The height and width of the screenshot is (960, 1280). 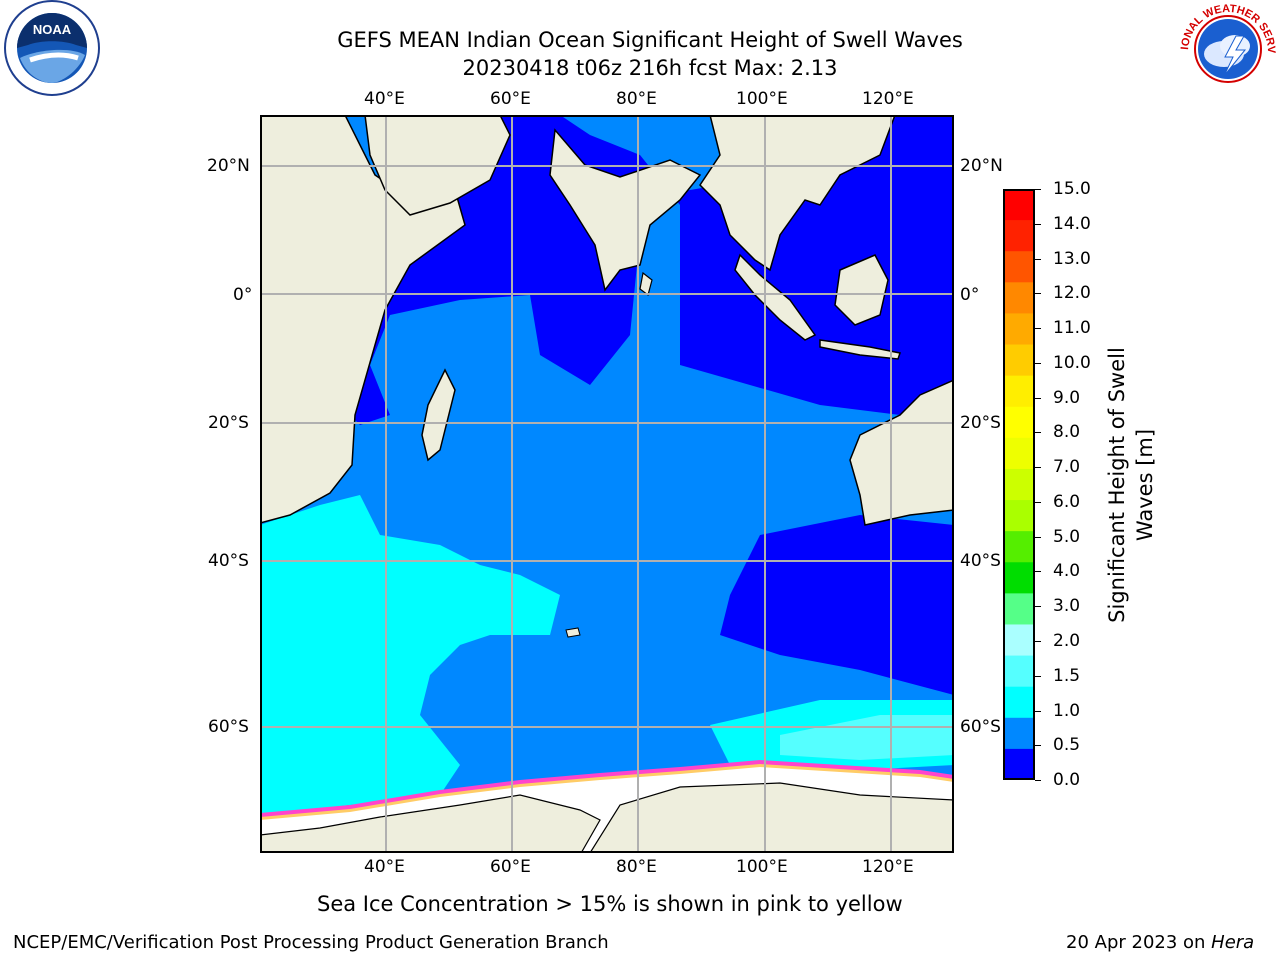 What do you see at coordinates (384, 867) in the screenshot?
I see `lon-label-bottom-40e: 40°E` at bounding box center [384, 867].